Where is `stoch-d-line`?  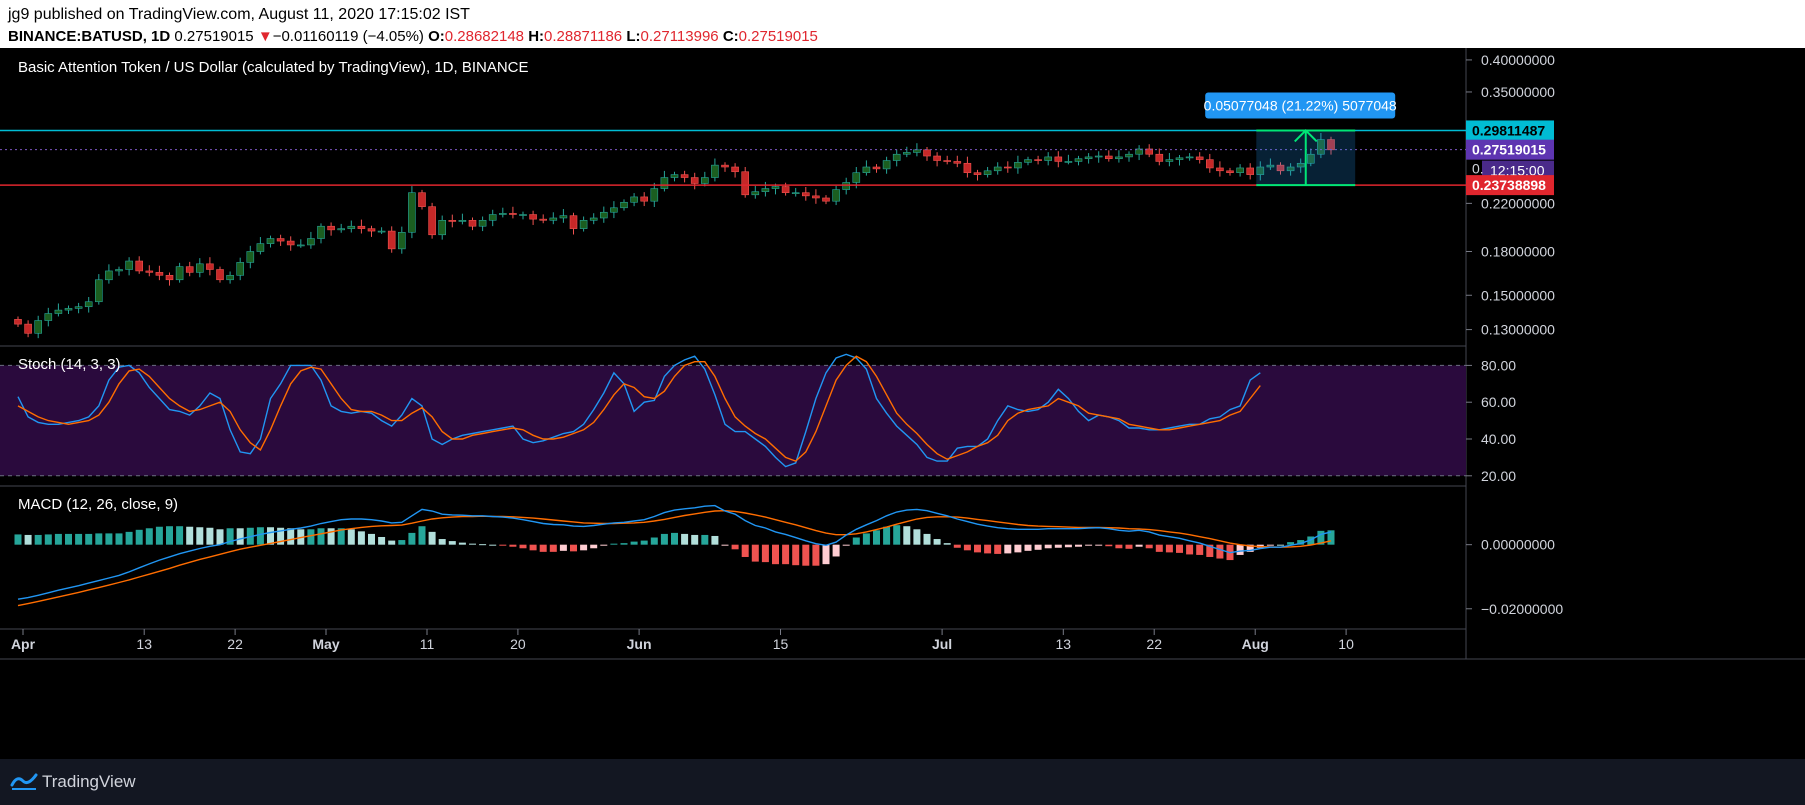 stoch-d-line is located at coordinates (639, 408).